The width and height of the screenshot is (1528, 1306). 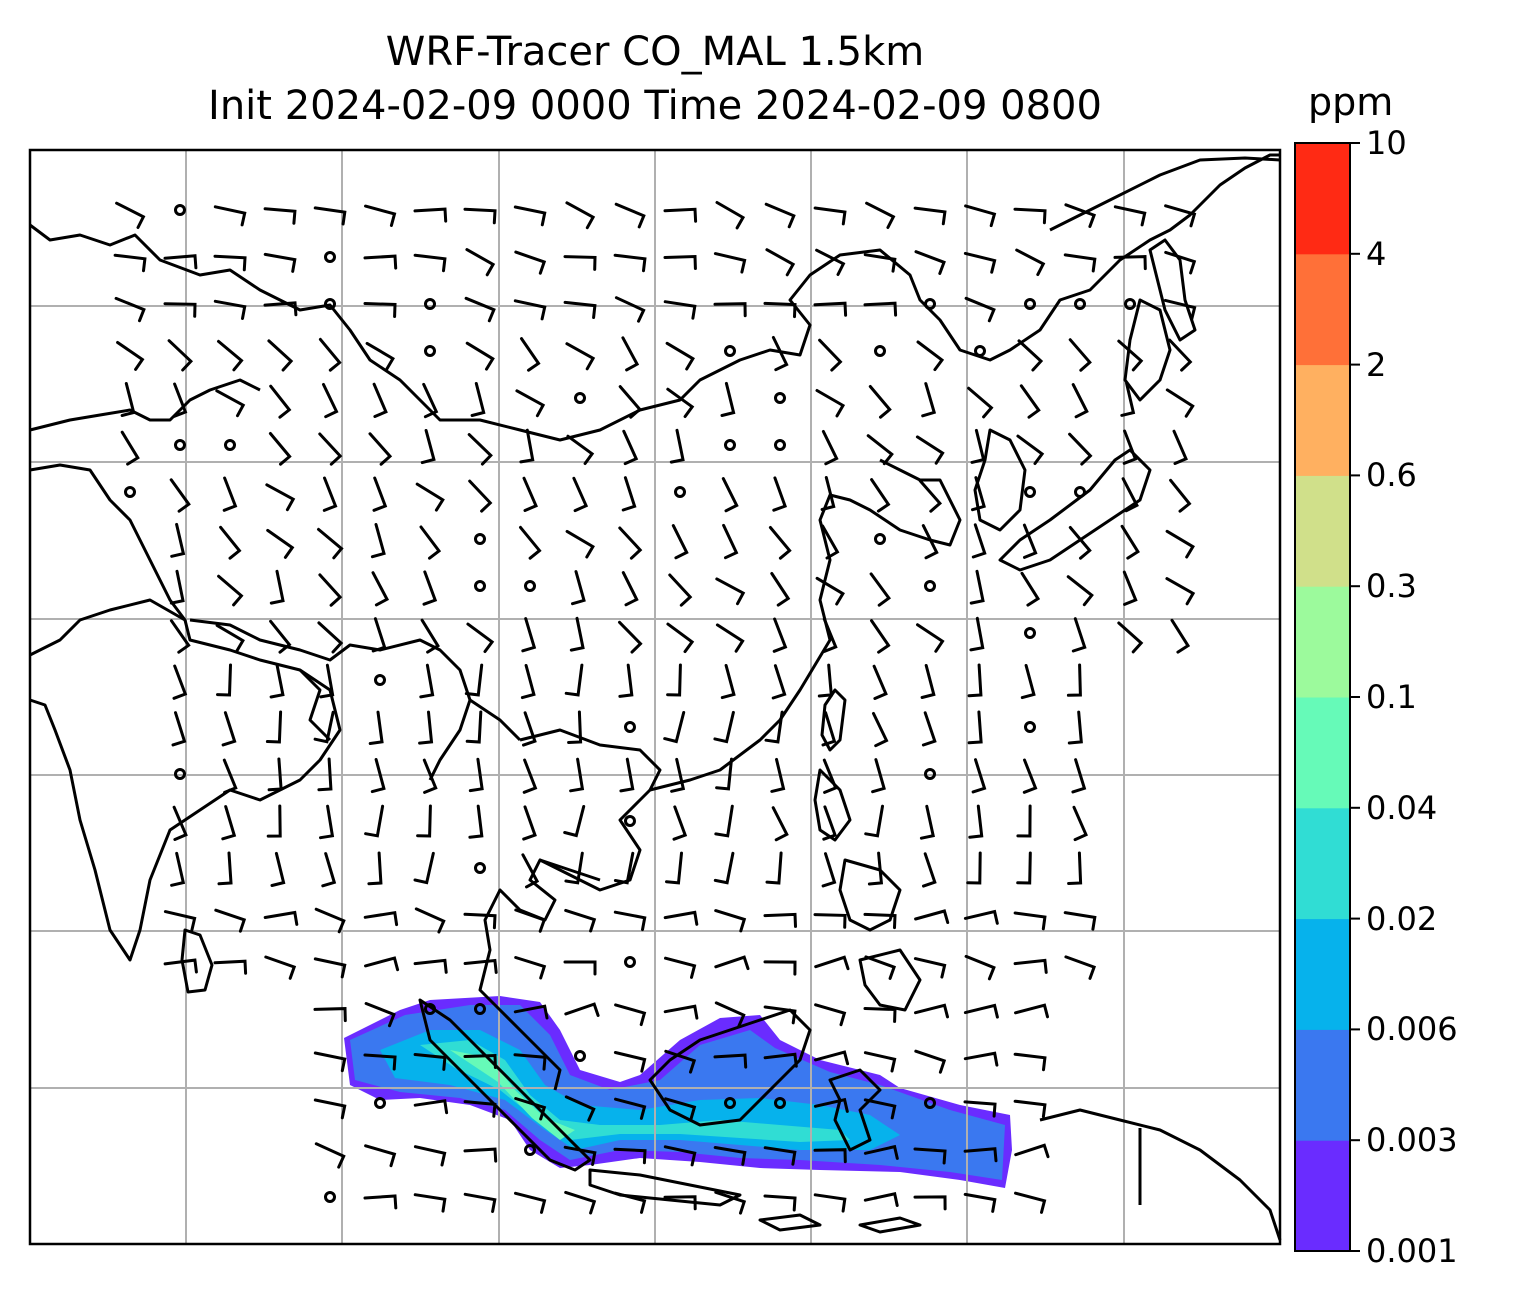 I want to click on colorbar-tick-label: 0.006, so click(x=1412, y=1029).